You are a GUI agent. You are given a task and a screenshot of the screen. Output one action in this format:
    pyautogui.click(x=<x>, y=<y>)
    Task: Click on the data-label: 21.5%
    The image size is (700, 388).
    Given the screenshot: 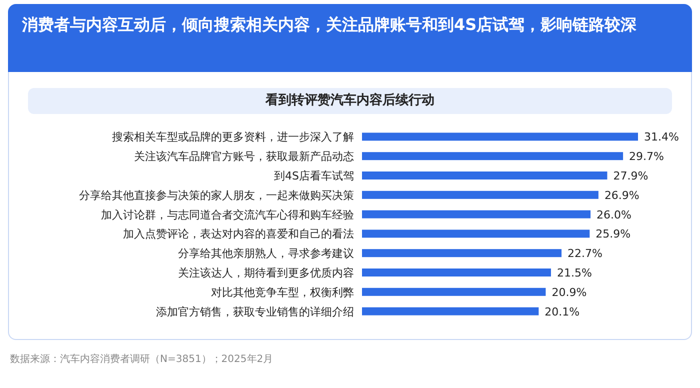 What is the action you would take?
    pyautogui.click(x=574, y=273)
    